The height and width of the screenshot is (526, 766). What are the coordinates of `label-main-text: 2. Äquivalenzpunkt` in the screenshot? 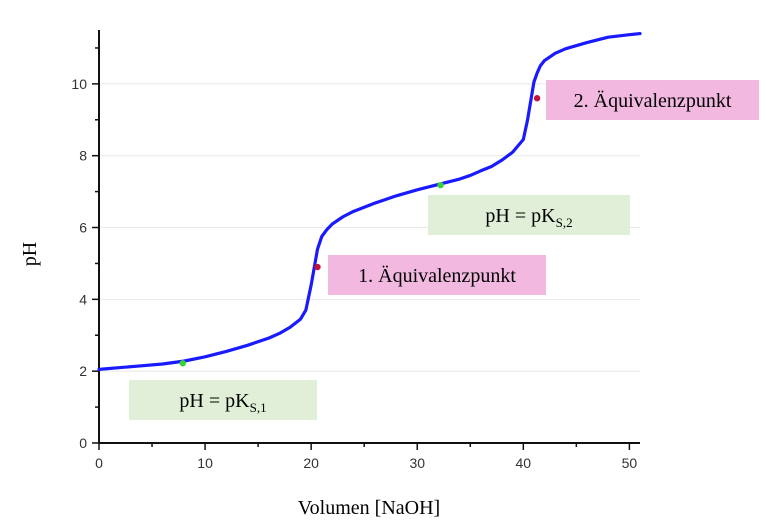 It's located at (653, 100).